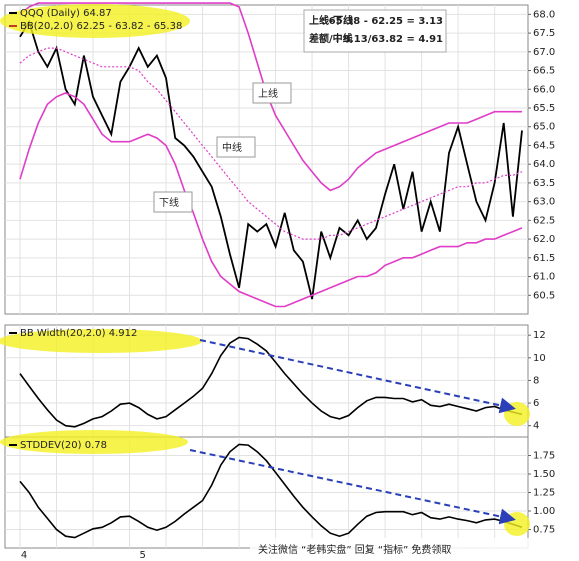  What do you see at coordinates (544, 202) in the screenshot?
I see `y-tick-label: 63.0` at bounding box center [544, 202].